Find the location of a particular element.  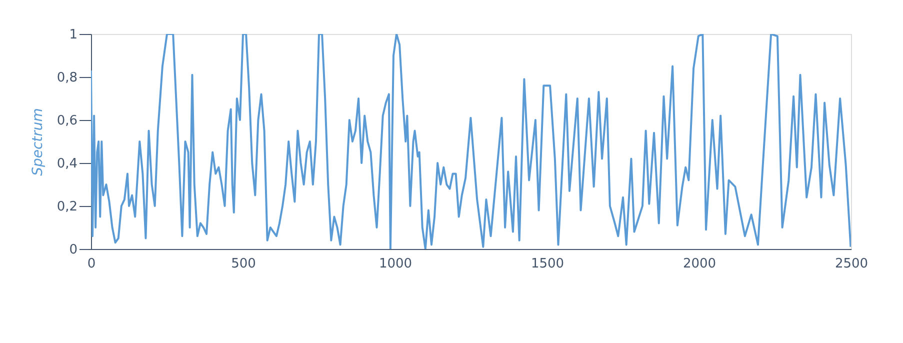

x-tick-label: 2000 is located at coordinates (699, 264).